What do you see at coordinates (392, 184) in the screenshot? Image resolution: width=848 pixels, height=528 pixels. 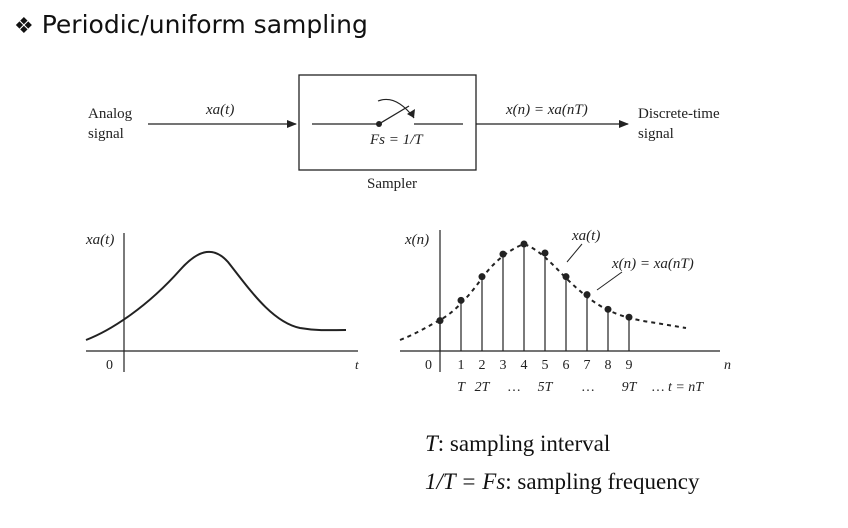 I see `sampler-caption: Sampler` at bounding box center [392, 184].